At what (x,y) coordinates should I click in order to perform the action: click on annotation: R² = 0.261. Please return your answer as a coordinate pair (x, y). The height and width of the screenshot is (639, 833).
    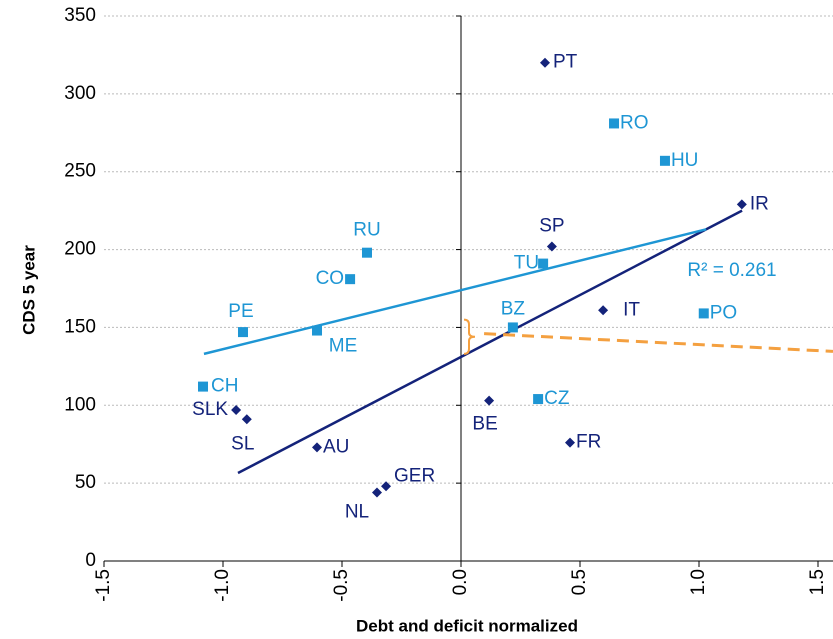
    Looking at the image, I should click on (731, 270).